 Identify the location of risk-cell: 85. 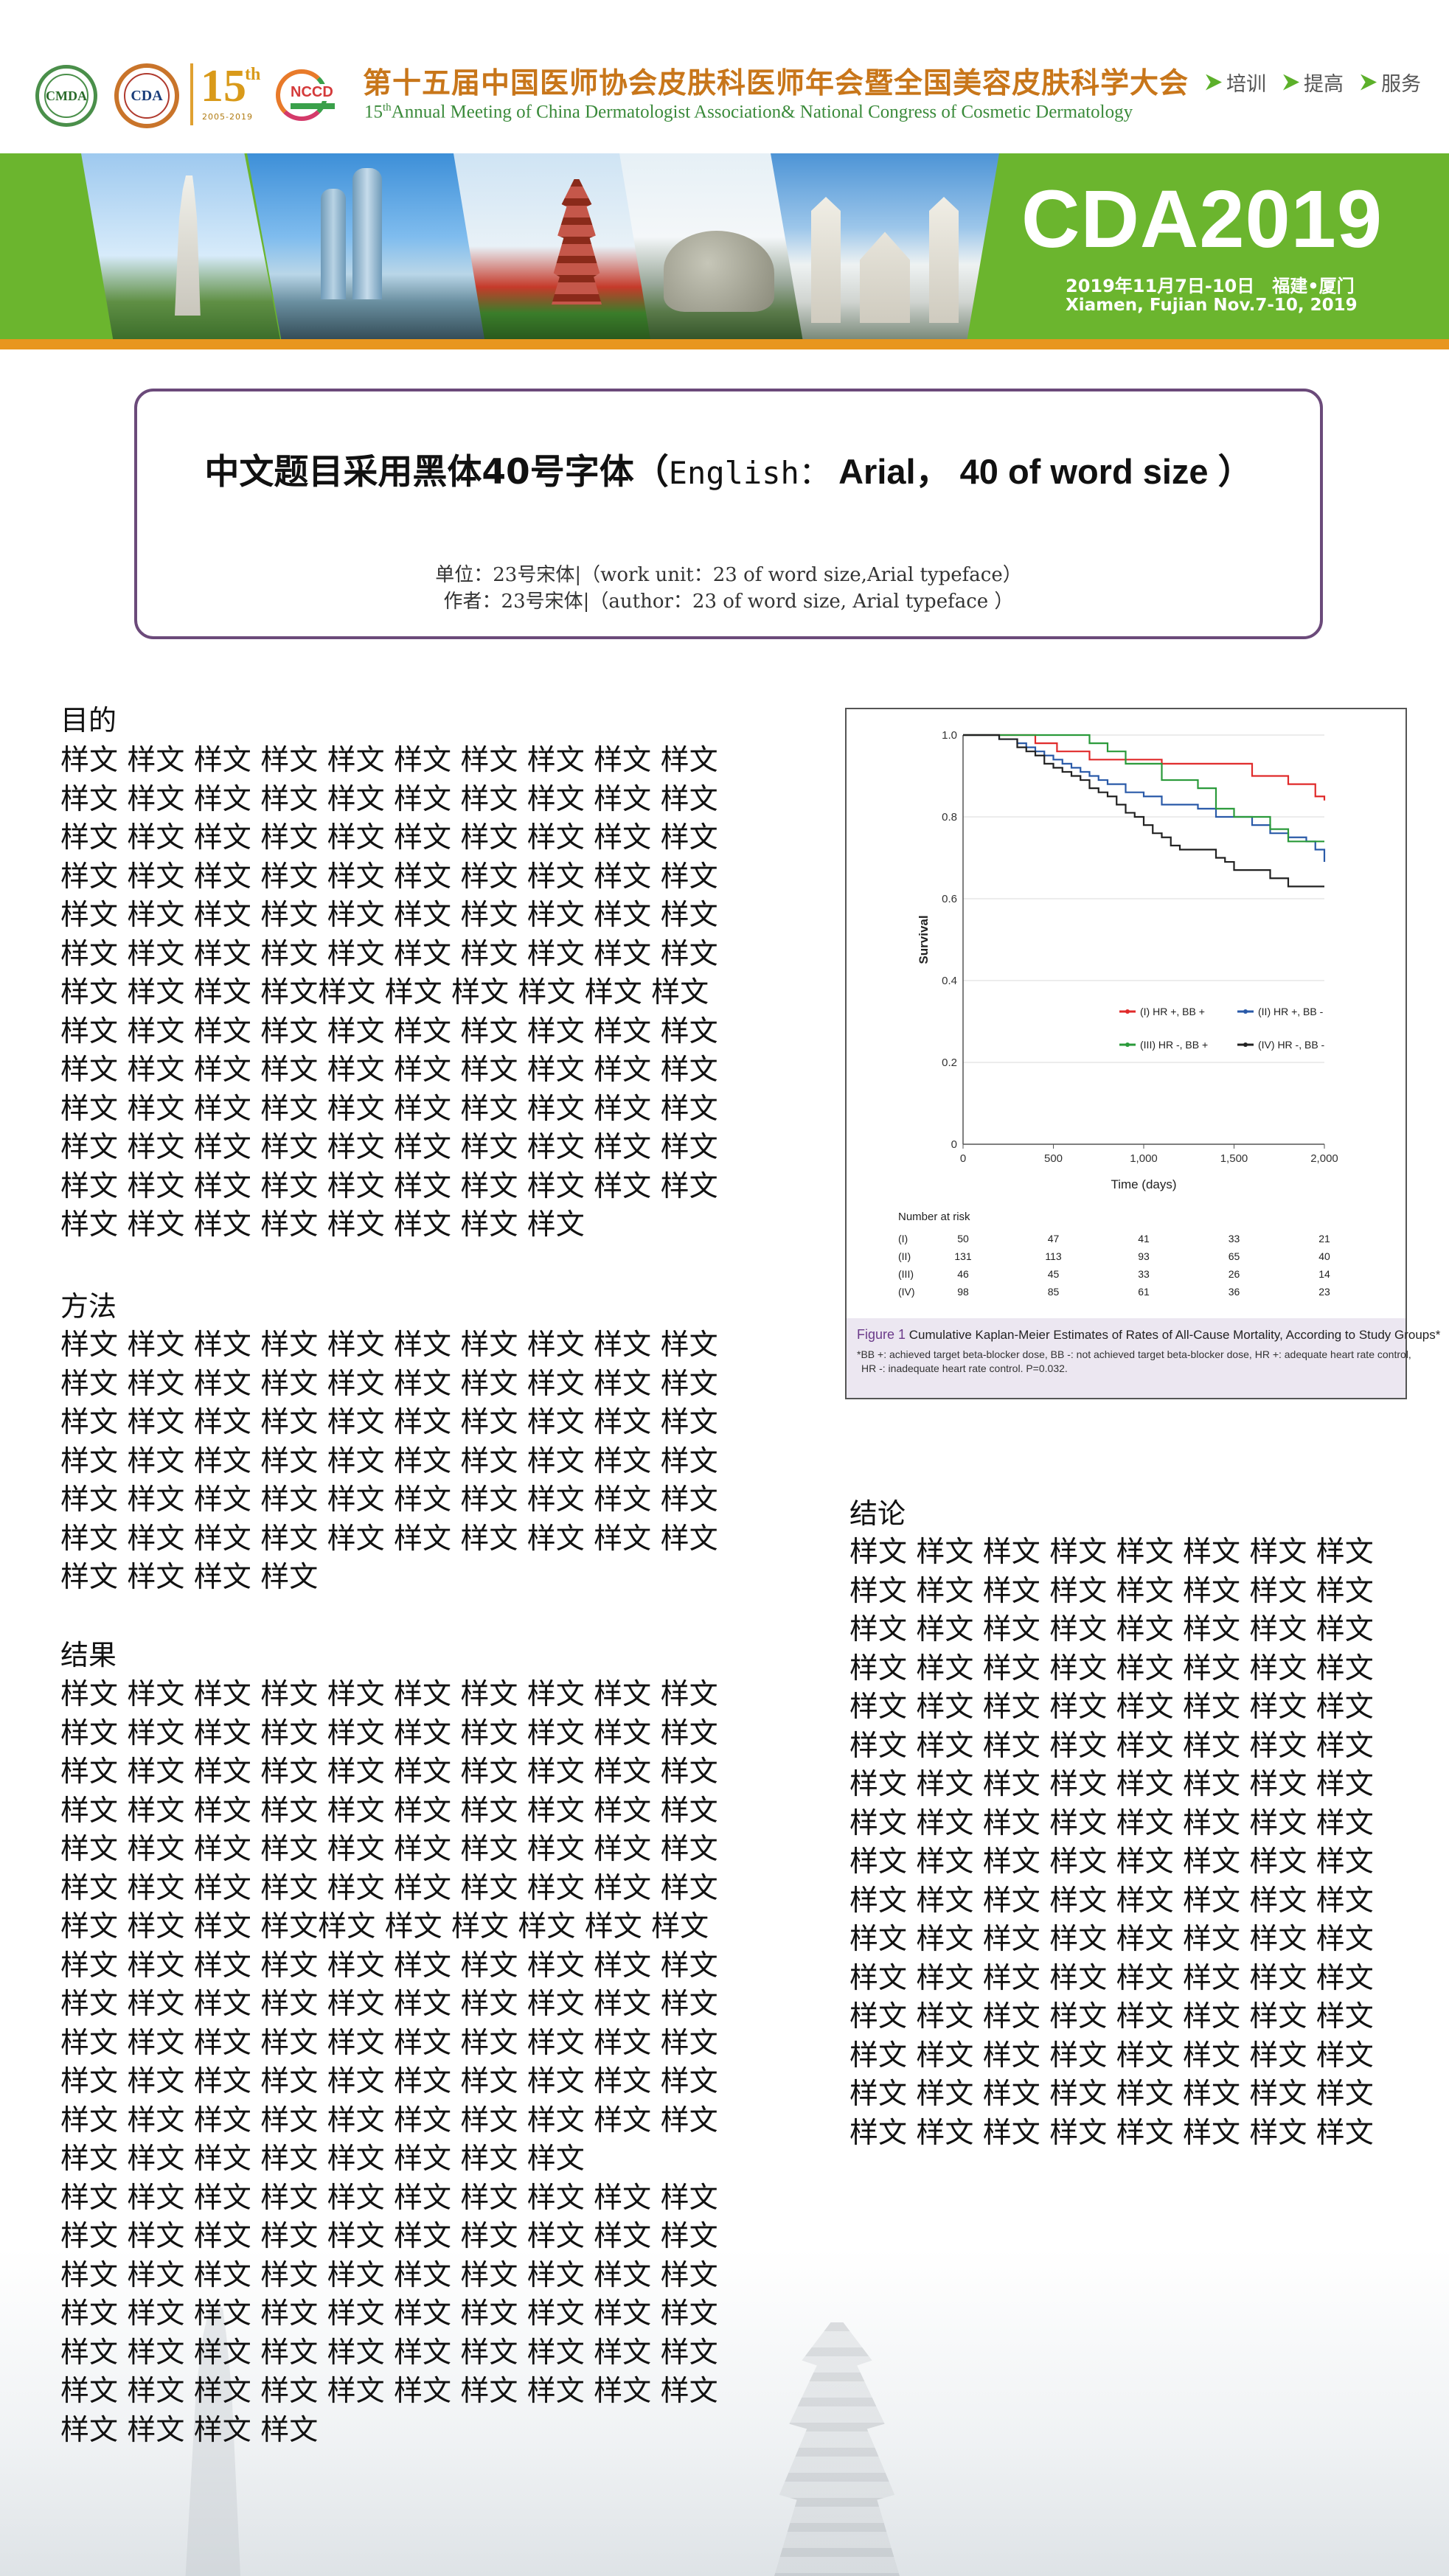
(1054, 1292).